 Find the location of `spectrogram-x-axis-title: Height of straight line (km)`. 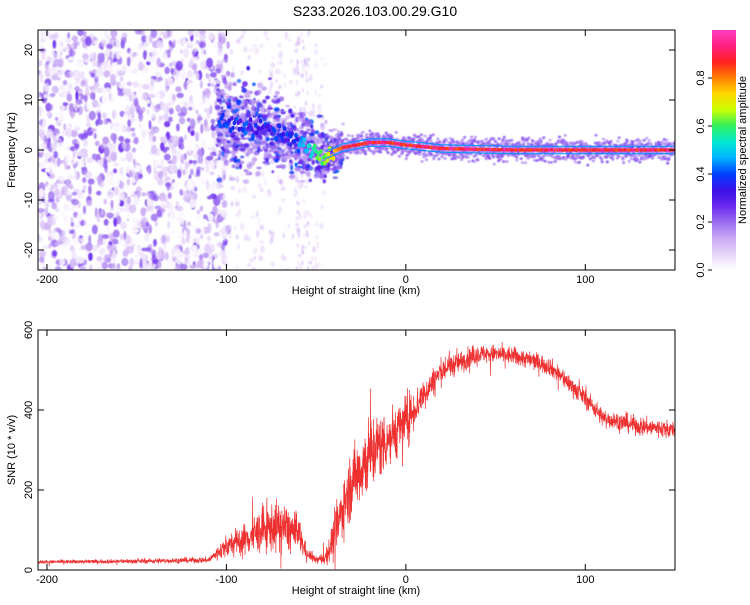

spectrogram-x-axis-title: Height of straight line (km) is located at coordinates (356, 291).